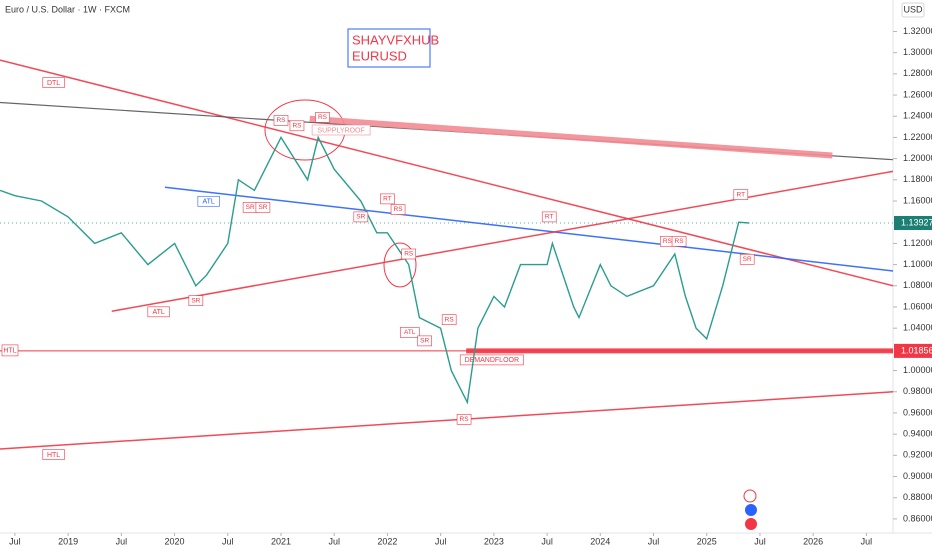  I want to click on y-tick-label: 1.22000, so click(917, 137).